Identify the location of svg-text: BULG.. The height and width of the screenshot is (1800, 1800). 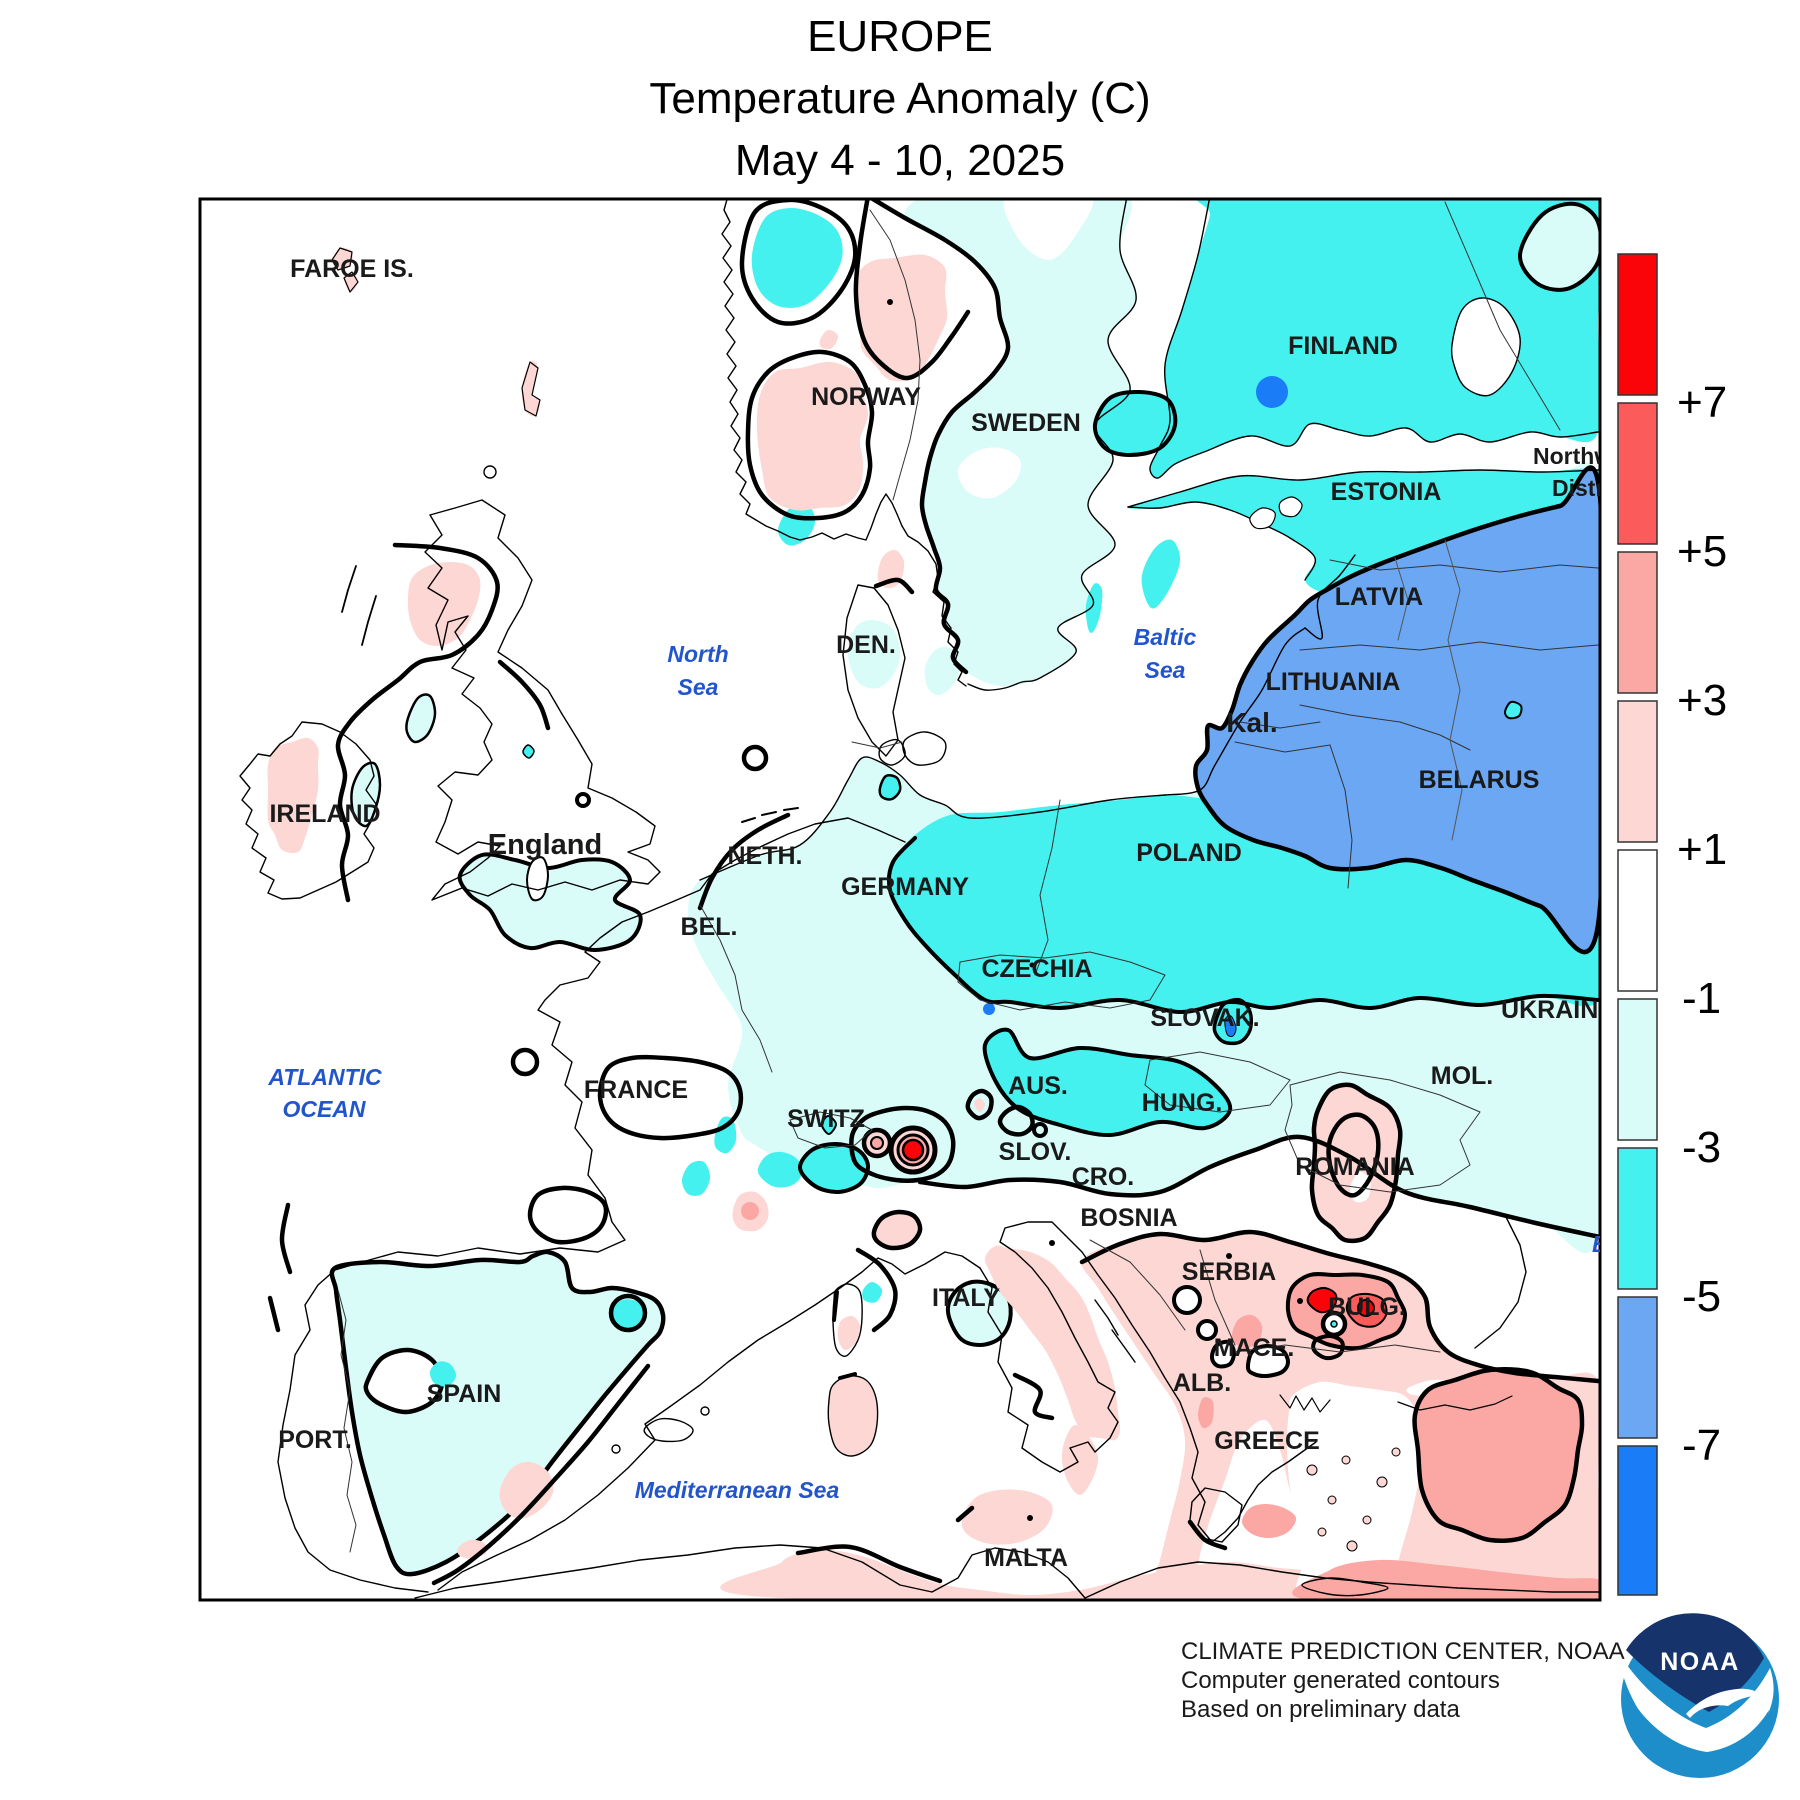
(1367, 1307).